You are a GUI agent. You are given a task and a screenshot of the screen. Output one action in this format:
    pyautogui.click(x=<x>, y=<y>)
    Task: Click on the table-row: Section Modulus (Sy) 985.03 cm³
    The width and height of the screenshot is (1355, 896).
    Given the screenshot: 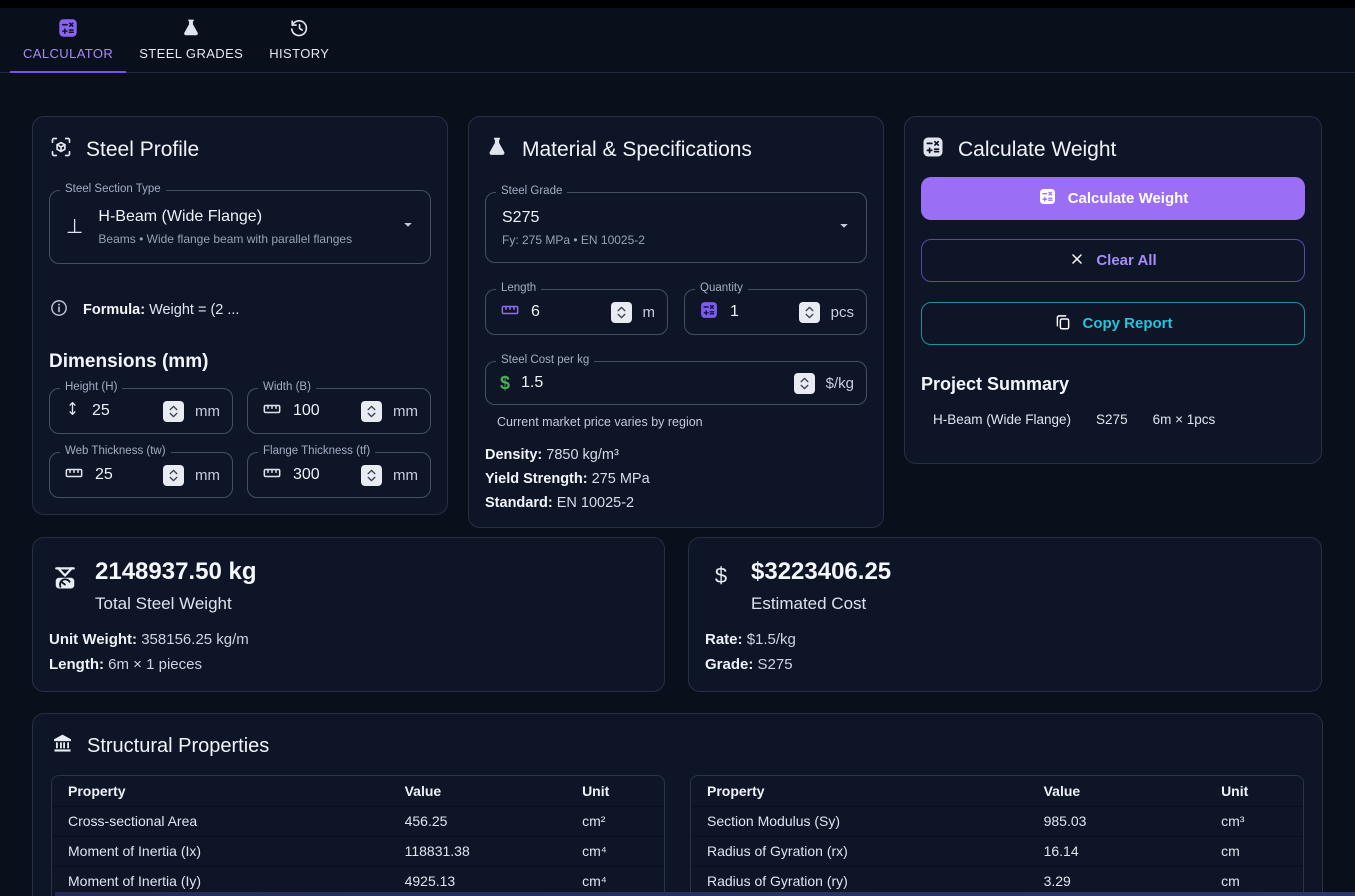 What is the action you would take?
    pyautogui.click(x=997, y=821)
    